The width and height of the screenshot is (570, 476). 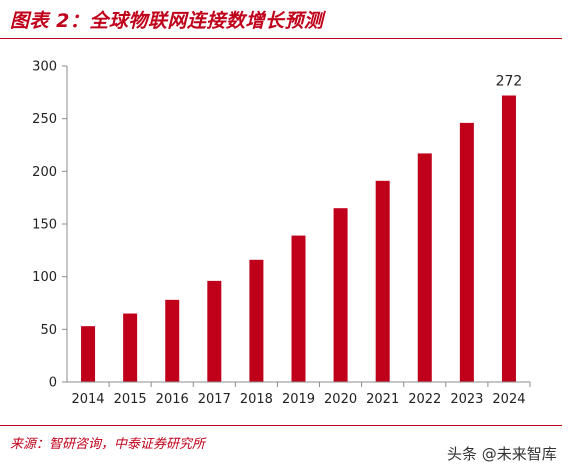 What do you see at coordinates (508, 399) in the screenshot?
I see `x-tick-label: 2024` at bounding box center [508, 399].